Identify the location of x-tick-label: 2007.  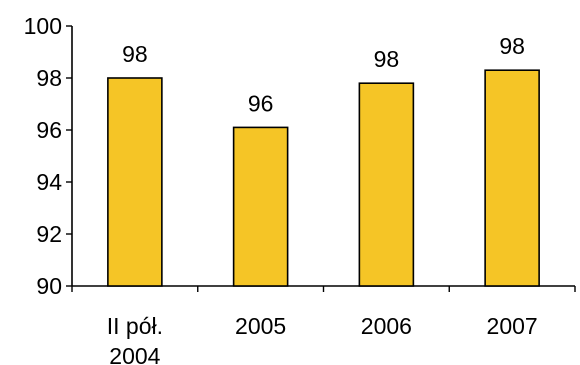
(512, 326).